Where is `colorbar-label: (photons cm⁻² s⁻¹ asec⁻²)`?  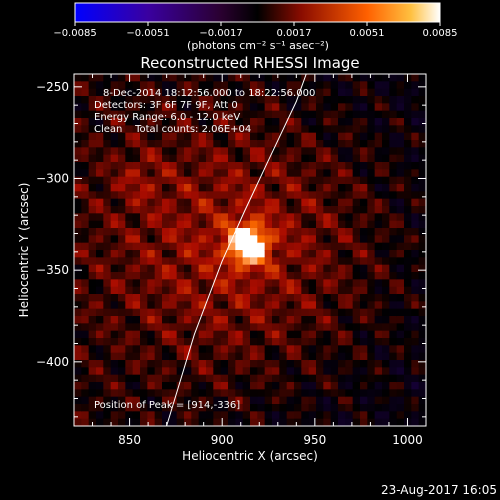
colorbar-label: (photons cm⁻² s⁻¹ asec⁻²) is located at coordinates (258, 45).